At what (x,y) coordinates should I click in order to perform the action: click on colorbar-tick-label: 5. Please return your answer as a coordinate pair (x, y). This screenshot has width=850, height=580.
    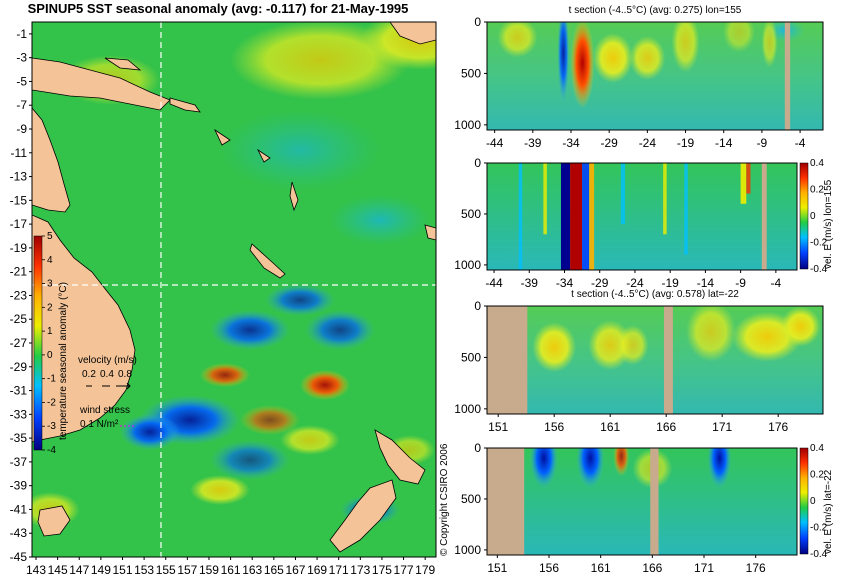
    Looking at the image, I should click on (50, 236).